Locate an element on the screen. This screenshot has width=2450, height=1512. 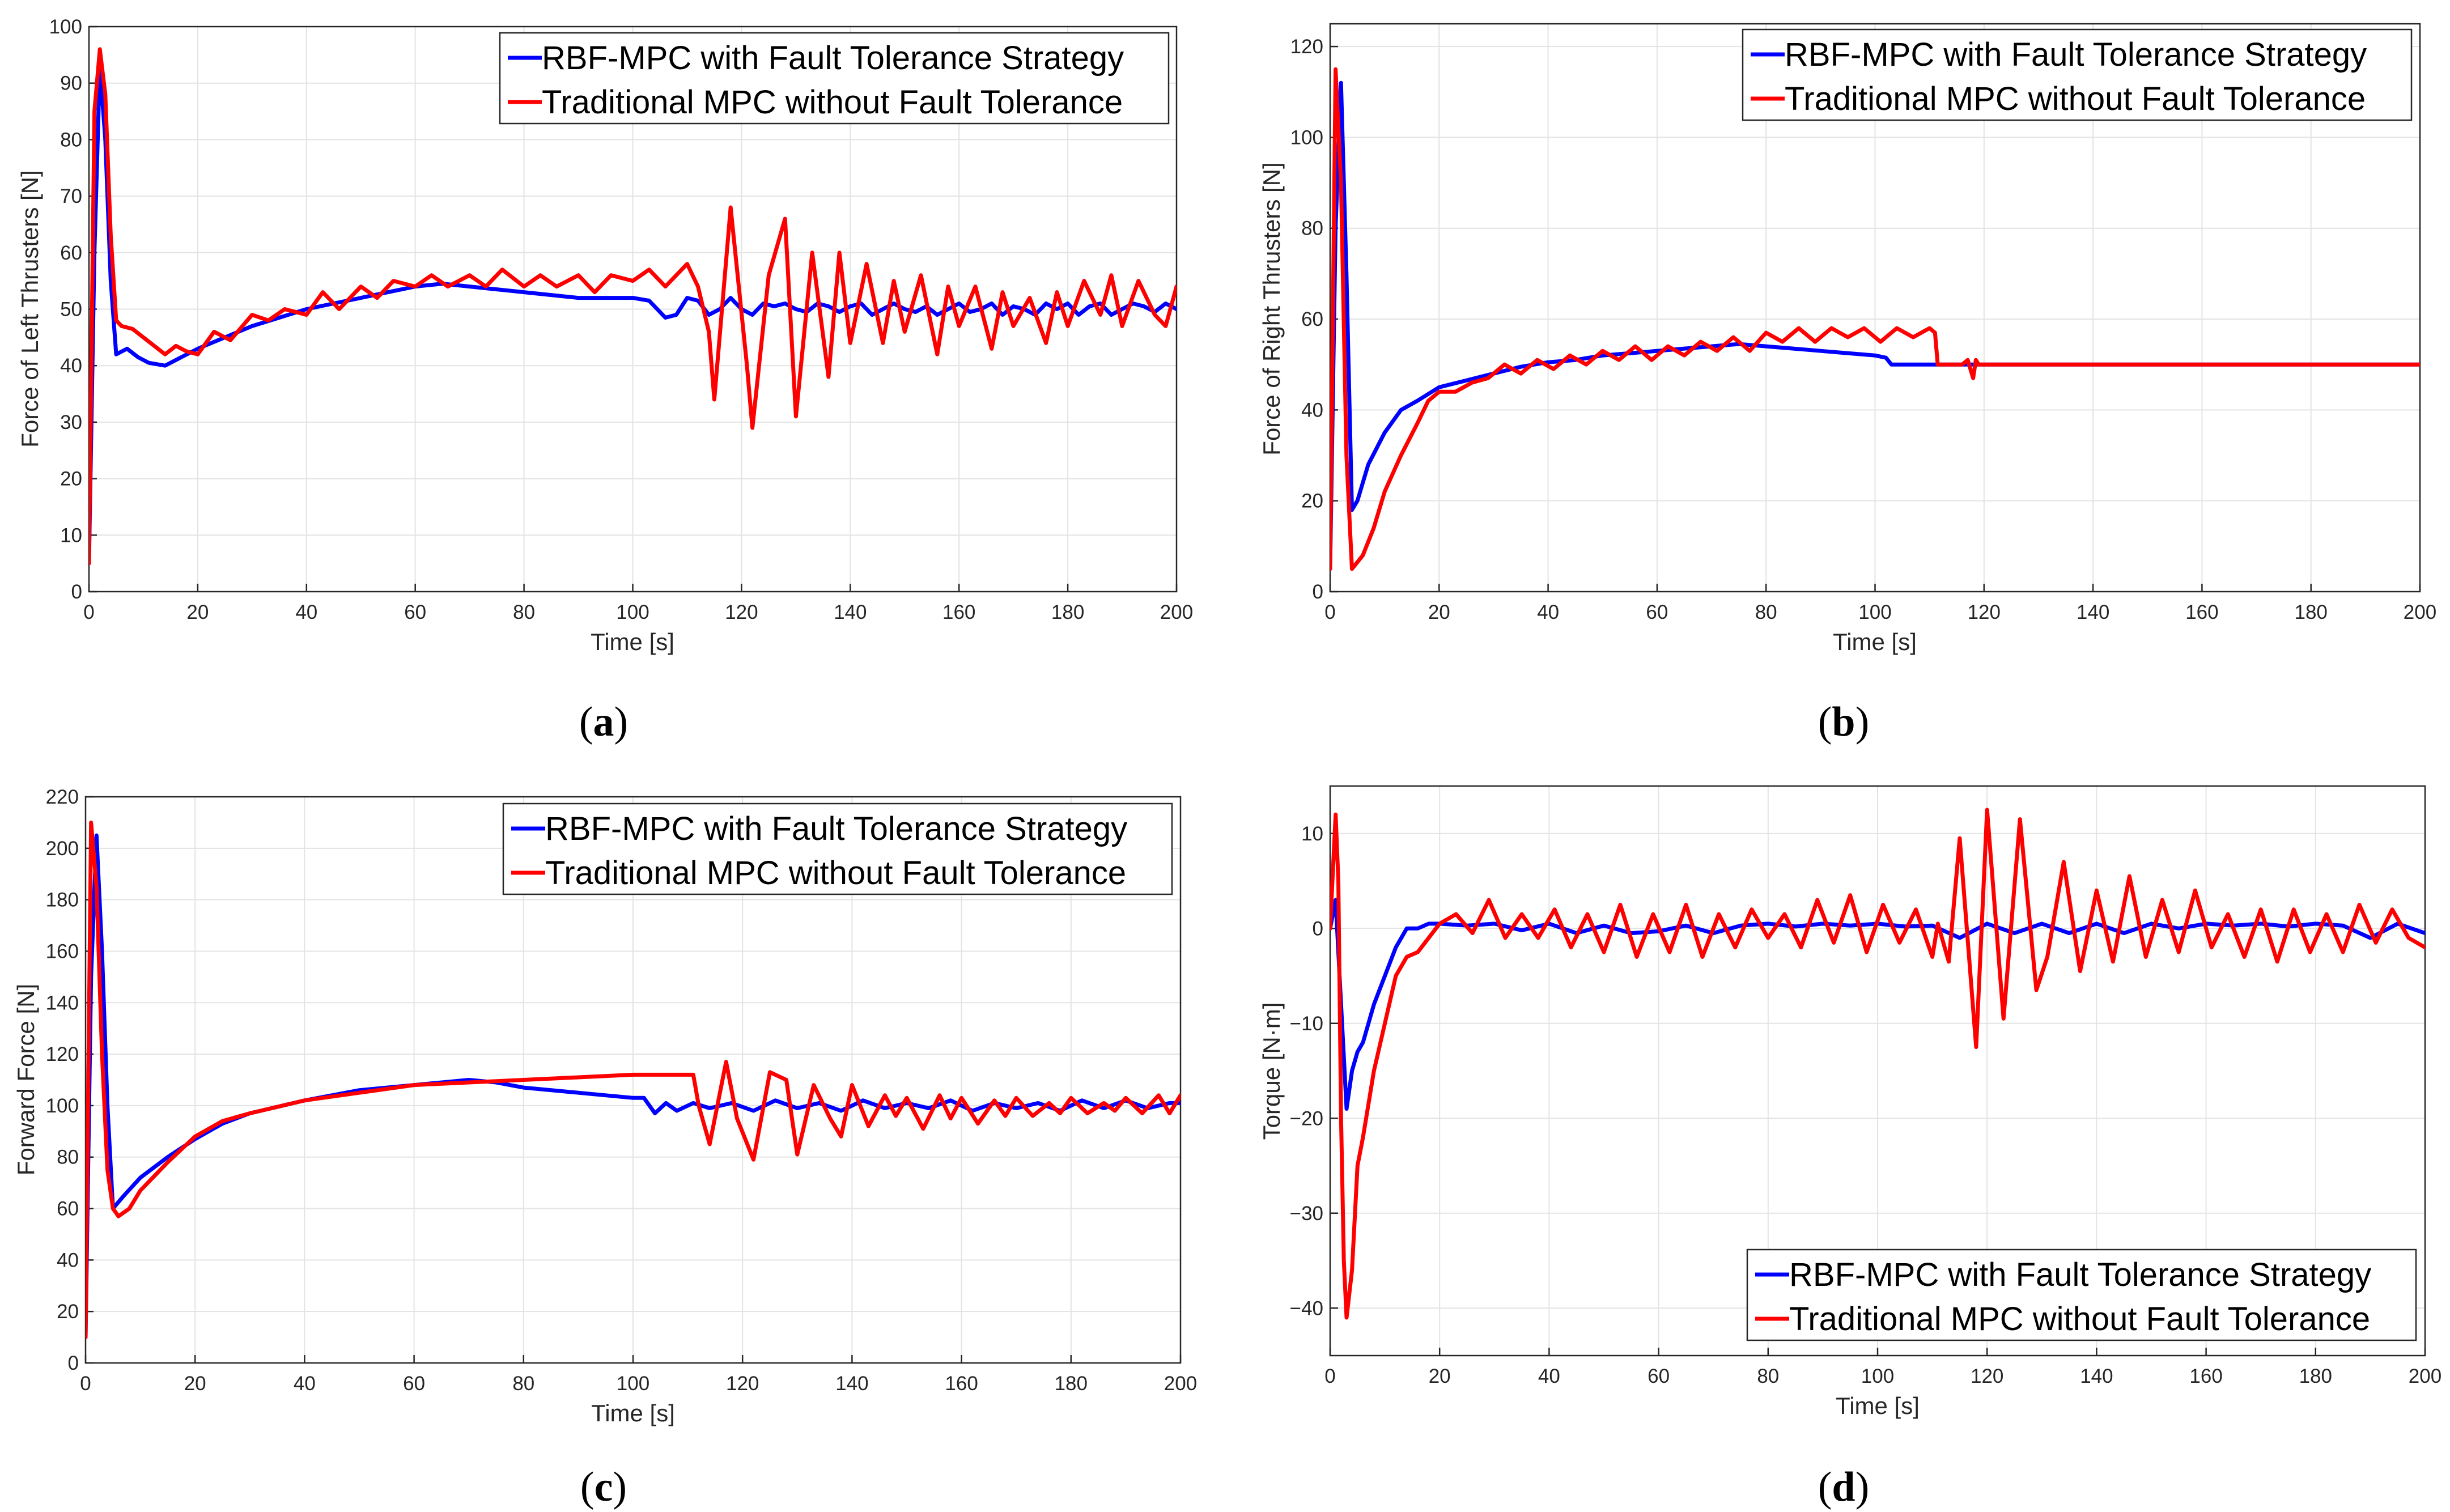
subplot-d-xtick-label: 100 is located at coordinates (1877, 1376).